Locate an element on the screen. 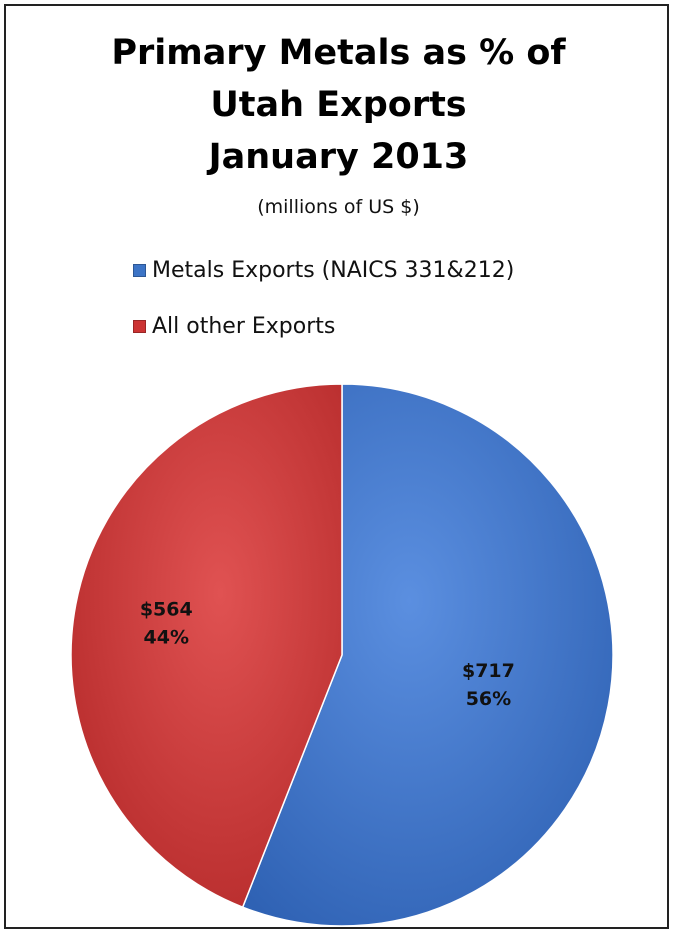 The width and height of the screenshot is (677, 937). data-label-percent-metals: 56% is located at coordinates (488, 699).